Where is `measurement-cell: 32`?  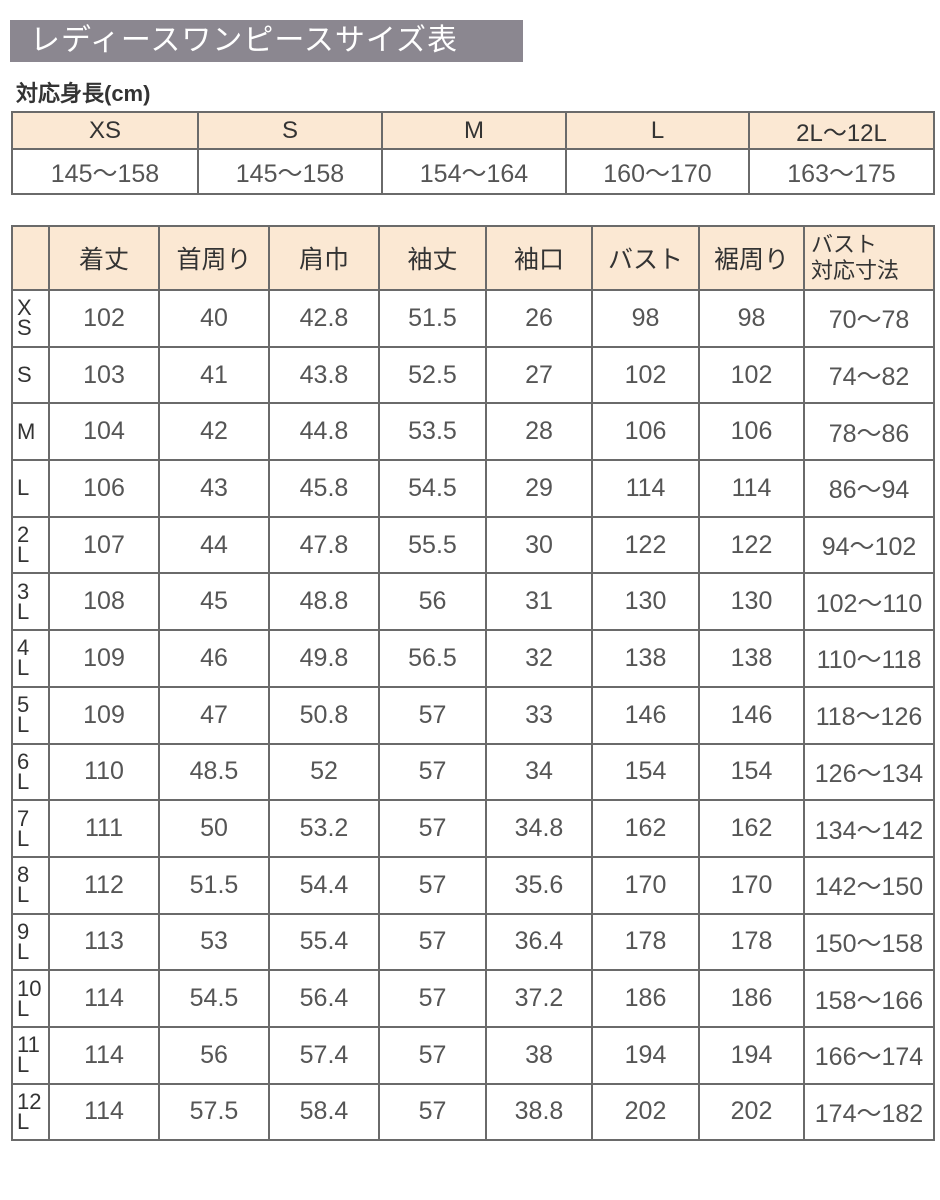 measurement-cell: 32 is located at coordinates (539, 658).